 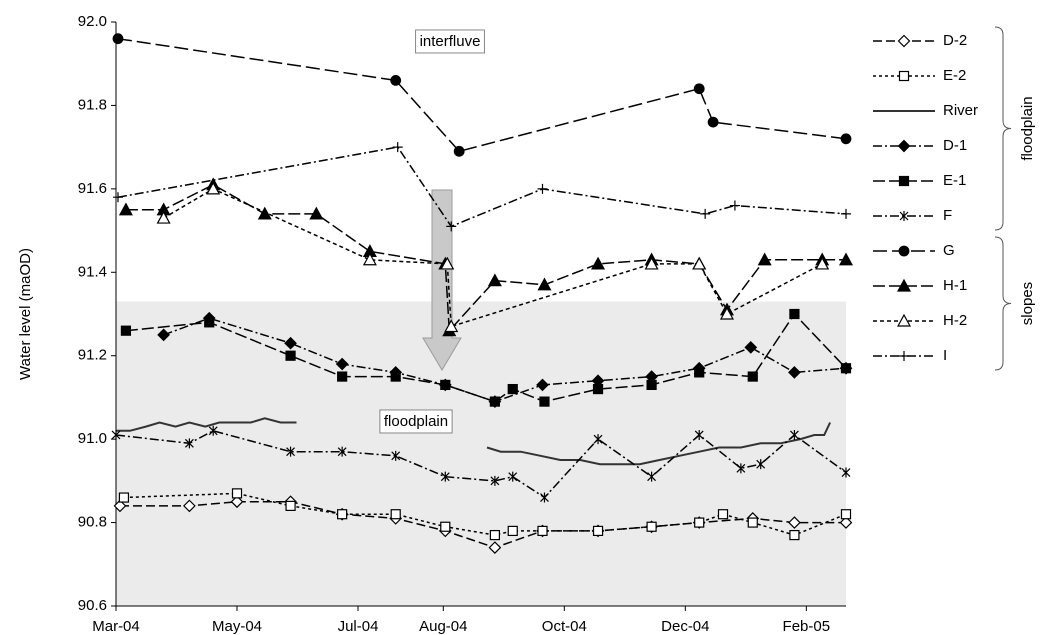 I want to click on annotation-box, so click(x=416, y=421).